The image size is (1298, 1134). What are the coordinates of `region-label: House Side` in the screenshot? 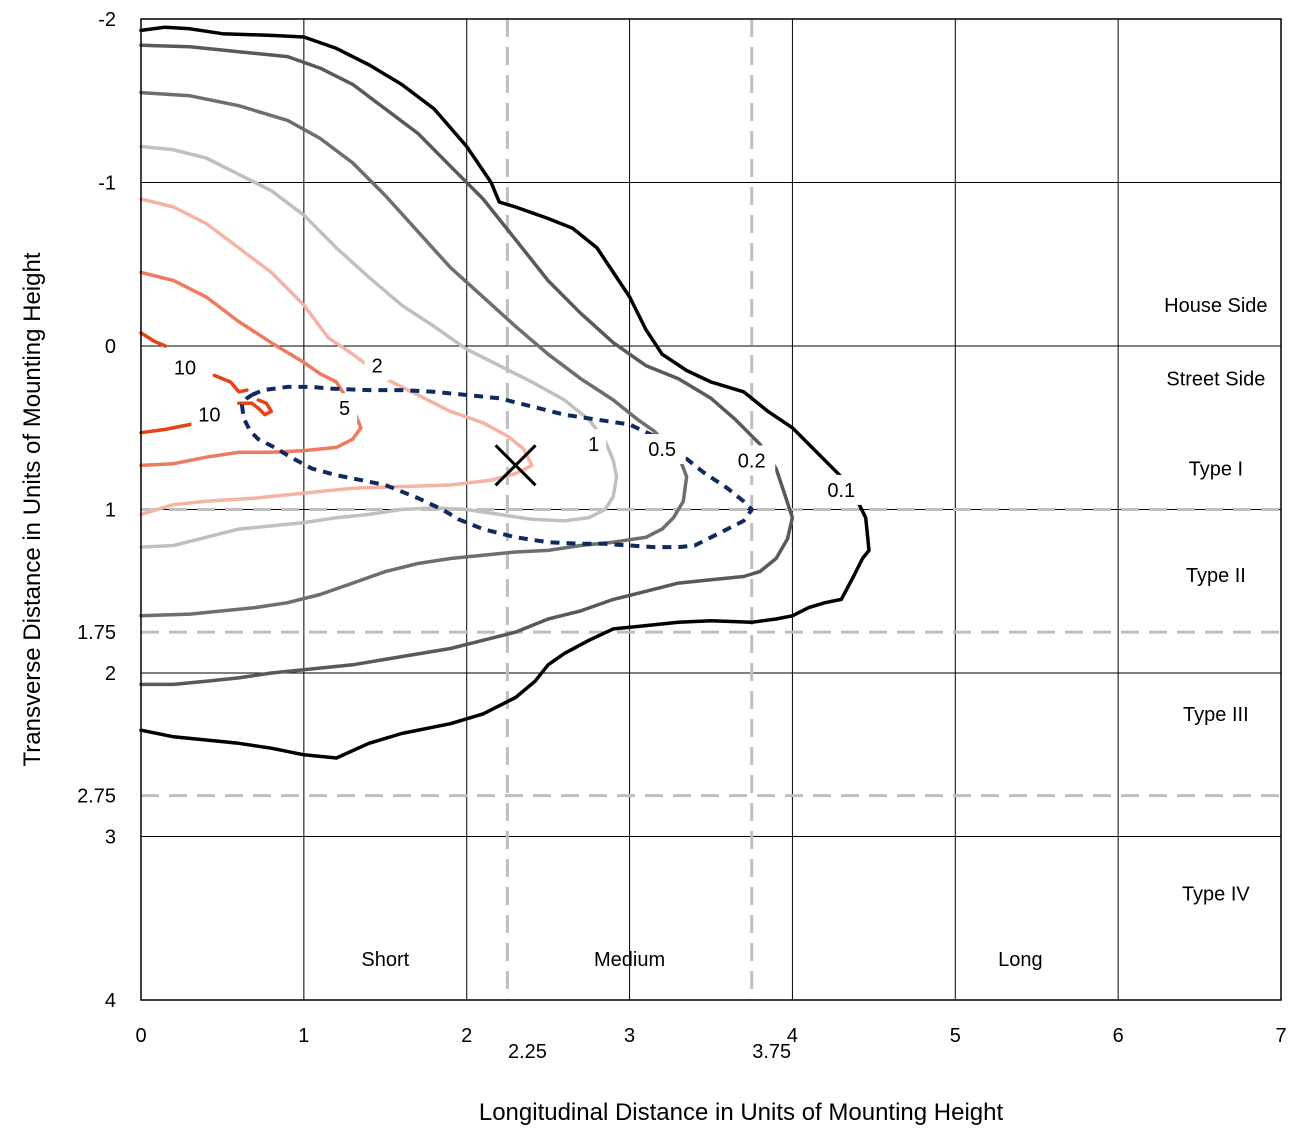 It's located at (1215, 306).